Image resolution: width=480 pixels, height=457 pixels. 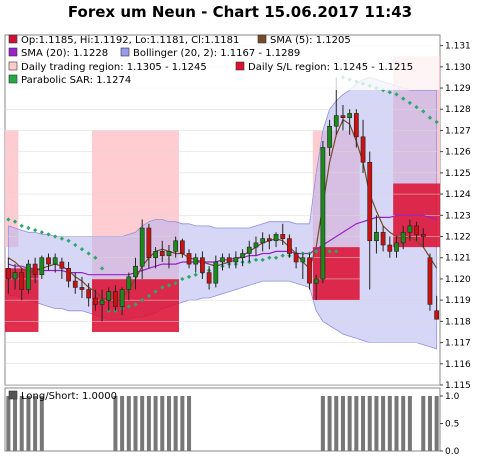 I want to click on y-tick-label: 1.117, so click(x=458, y=344).